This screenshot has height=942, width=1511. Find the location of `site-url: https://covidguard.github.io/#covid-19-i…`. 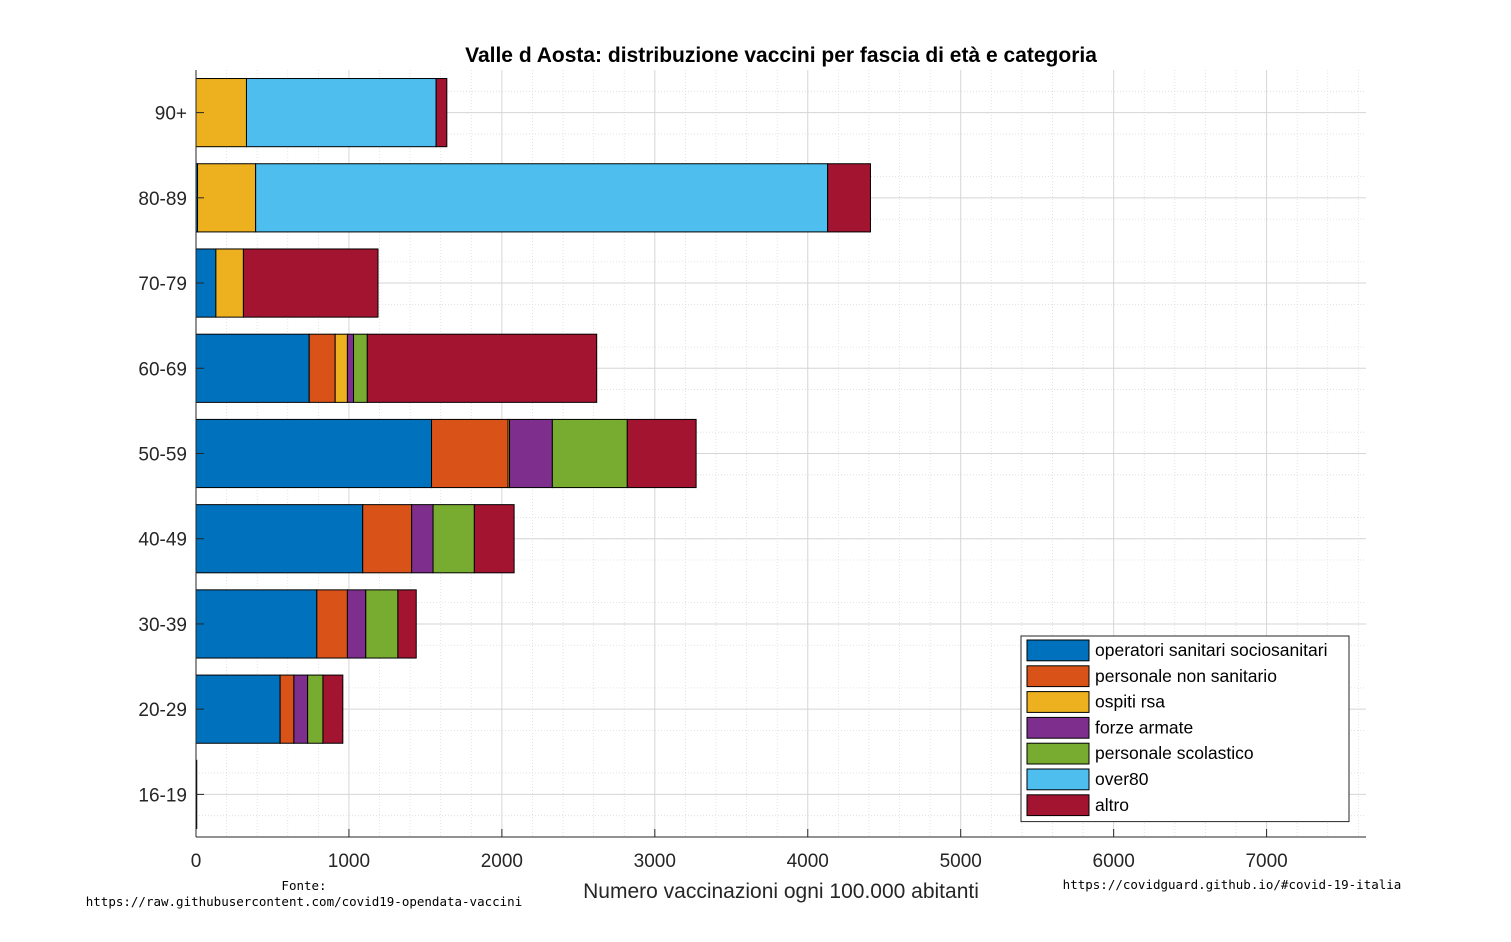

site-url: https://covidguard.github.io/#covid-19-i… is located at coordinates (1232, 884).